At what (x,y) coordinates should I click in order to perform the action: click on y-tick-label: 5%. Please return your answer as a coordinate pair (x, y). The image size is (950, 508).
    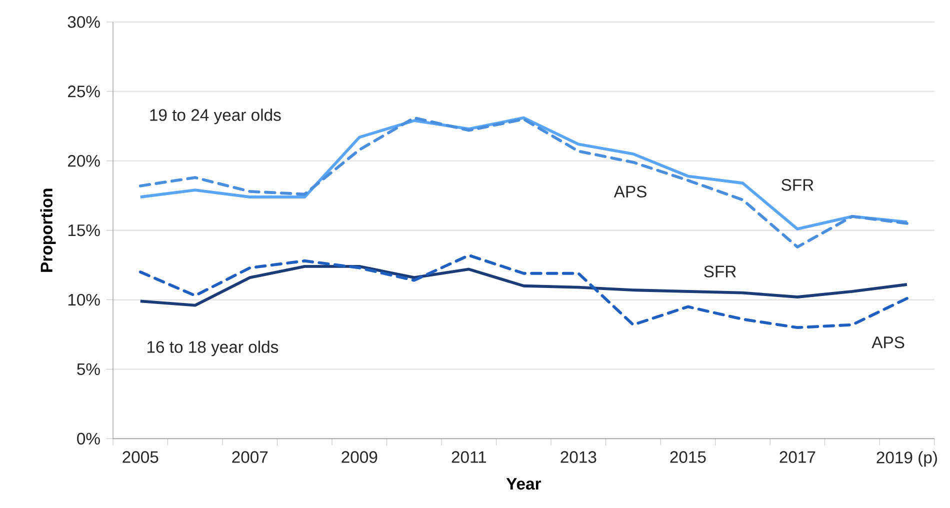
    Looking at the image, I should click on (88, 369).